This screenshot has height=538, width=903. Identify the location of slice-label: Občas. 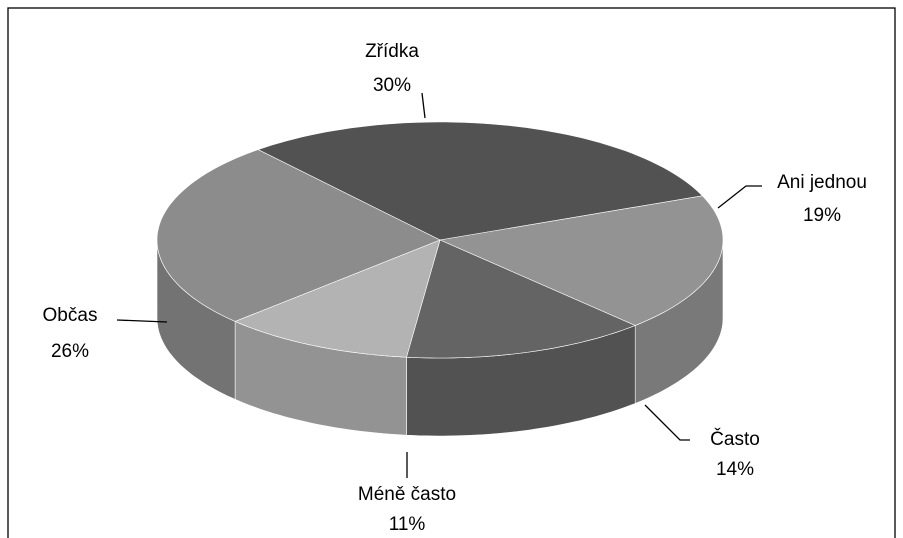
(70, 315).